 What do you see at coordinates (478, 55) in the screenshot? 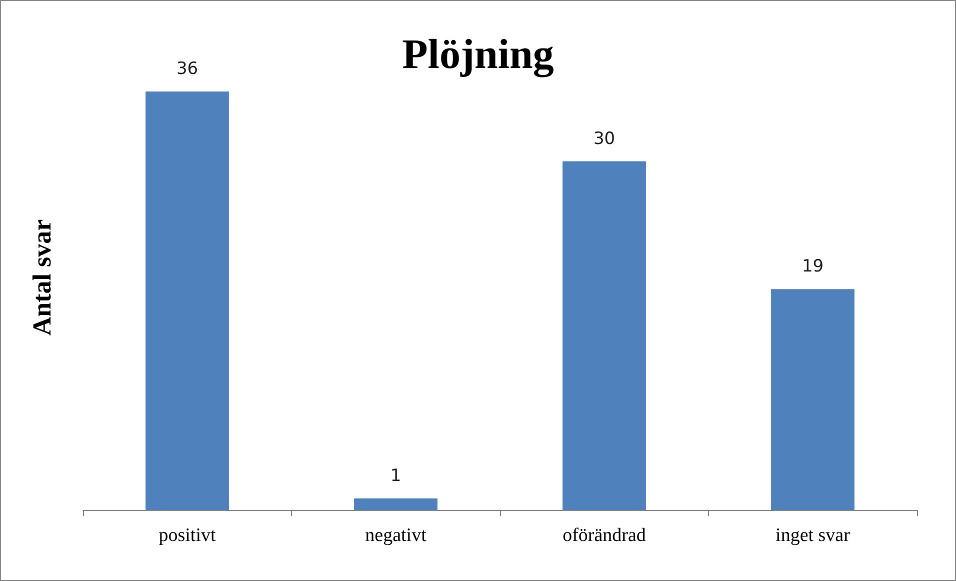
I see `chart-title: Plöjning` at bounding box center [478, 55].